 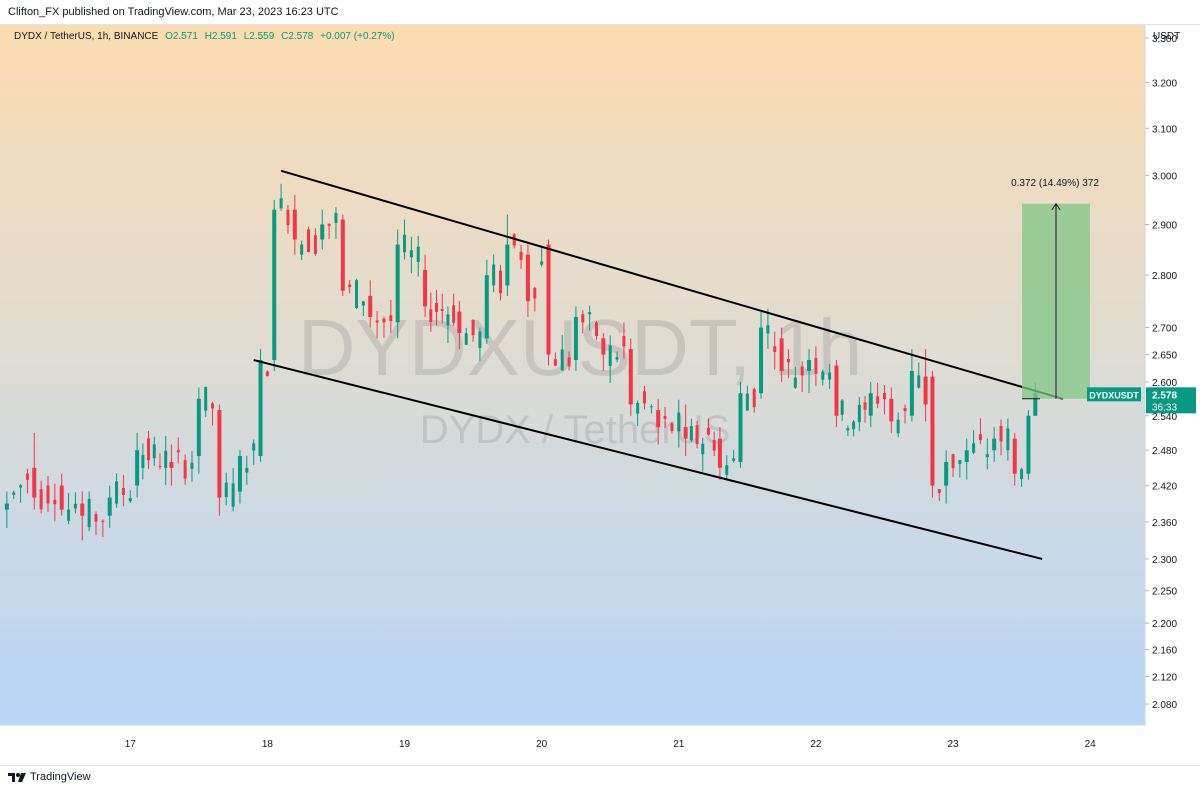 I want to click on measure-arrow-head, so click(x=1056, y=206).